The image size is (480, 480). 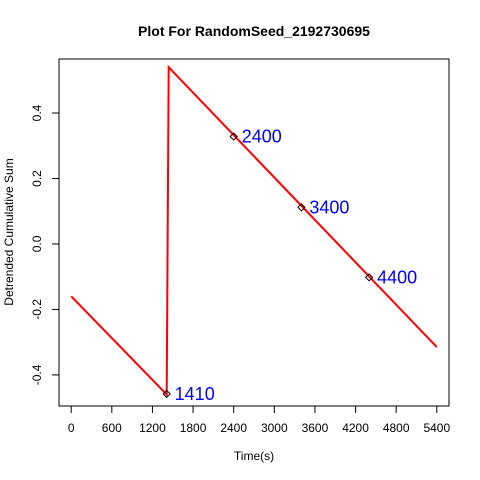 What do you see at coordinates (329, 207) in the screenshot?
I see `annotation-label: 3400` at bounding box center [329, 207].